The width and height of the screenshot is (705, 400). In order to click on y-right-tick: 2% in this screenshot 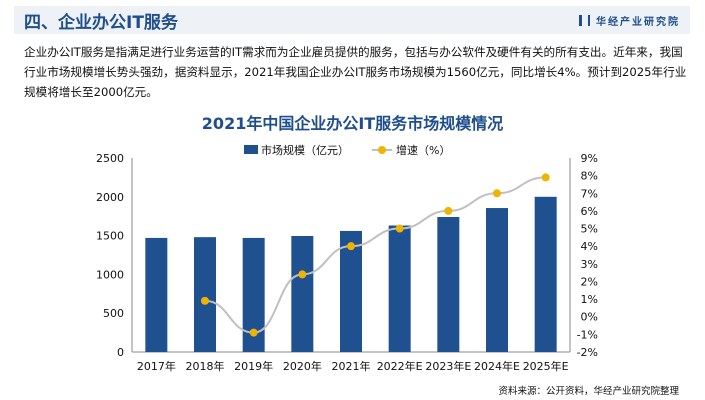, I will do `click(589, 281)`.